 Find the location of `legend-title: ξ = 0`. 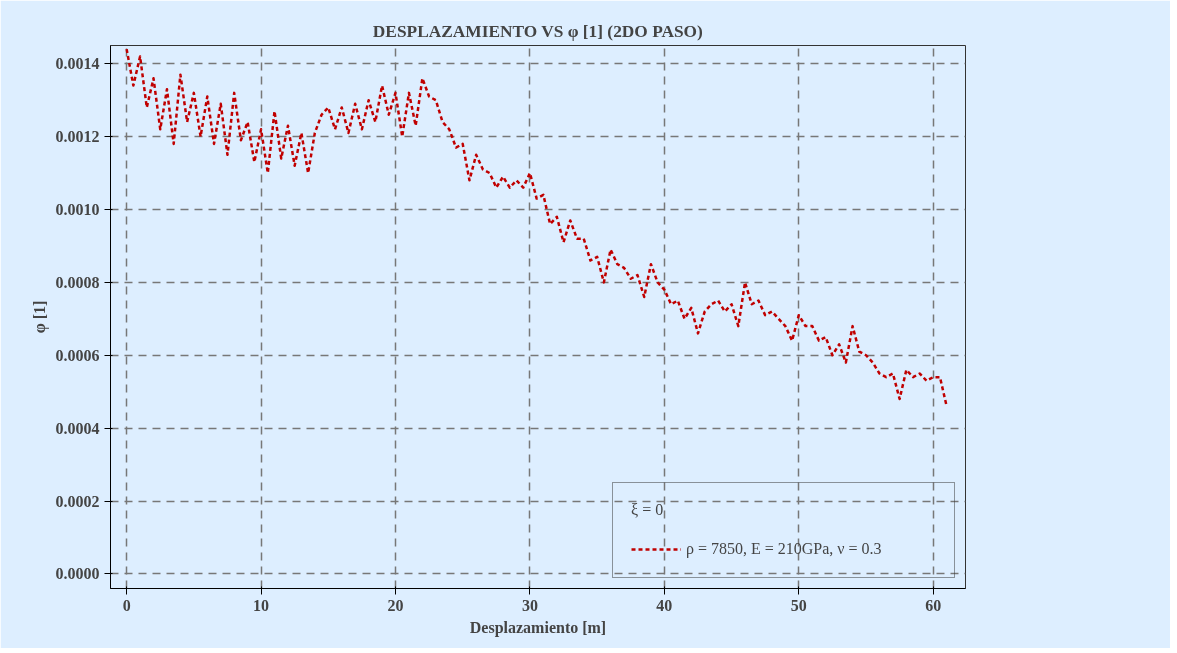

legend-title: ξ = 0 is located at coordinates (648, 510).